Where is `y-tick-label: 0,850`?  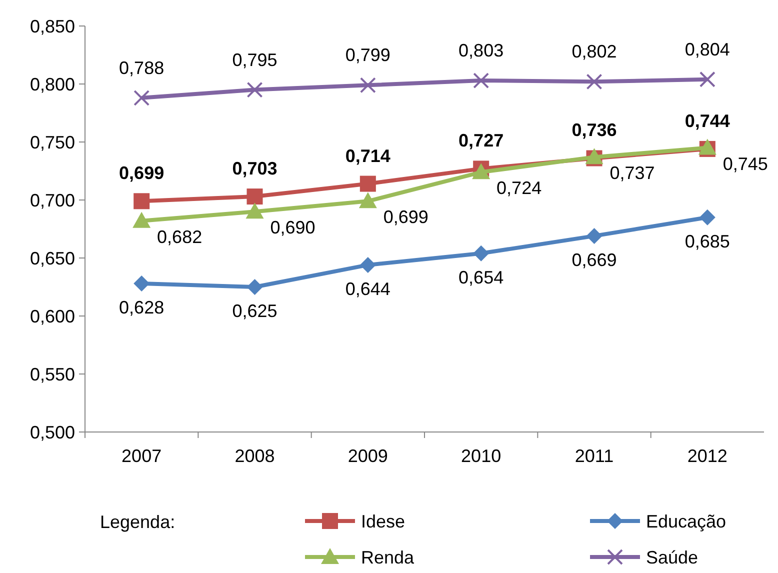 y-tick-label: 0,850 is located at coordinates (52, 26).